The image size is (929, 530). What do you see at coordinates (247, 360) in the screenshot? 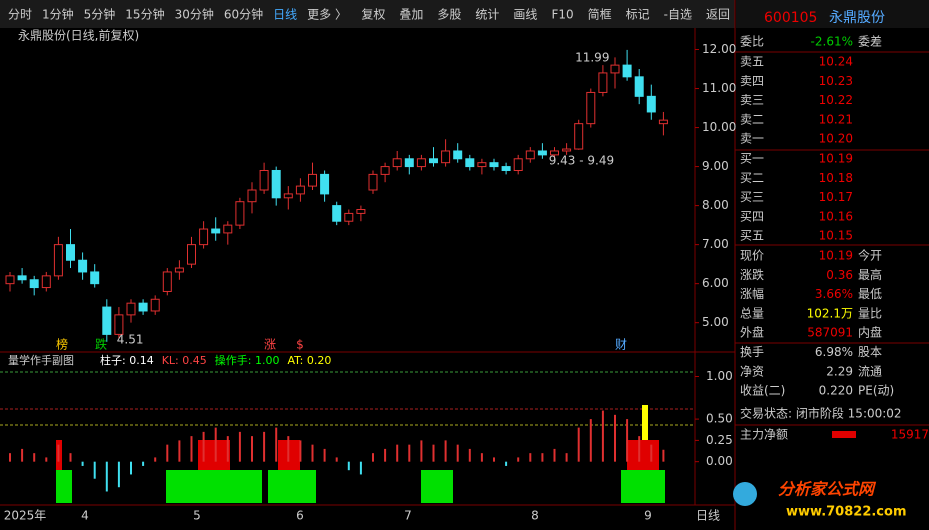
I see `indicator-param: 操作手: 1.00` at bounding box center [247, 360].